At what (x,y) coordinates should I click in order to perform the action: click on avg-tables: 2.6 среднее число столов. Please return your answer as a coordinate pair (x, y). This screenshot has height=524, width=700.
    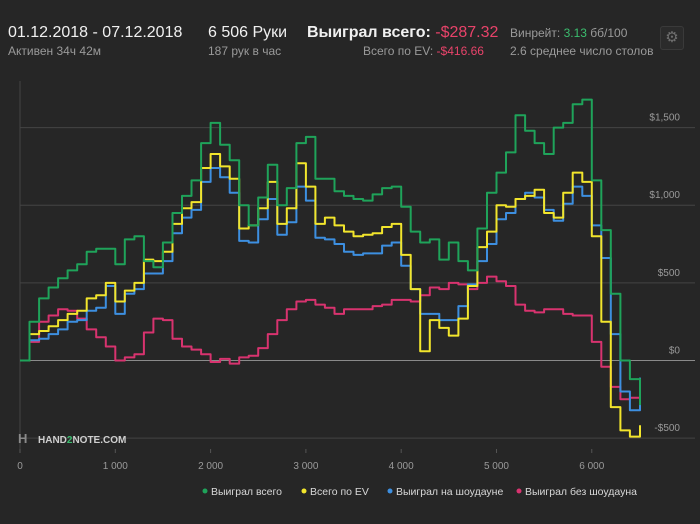
    Looking at the image, I should click on (582, 51).